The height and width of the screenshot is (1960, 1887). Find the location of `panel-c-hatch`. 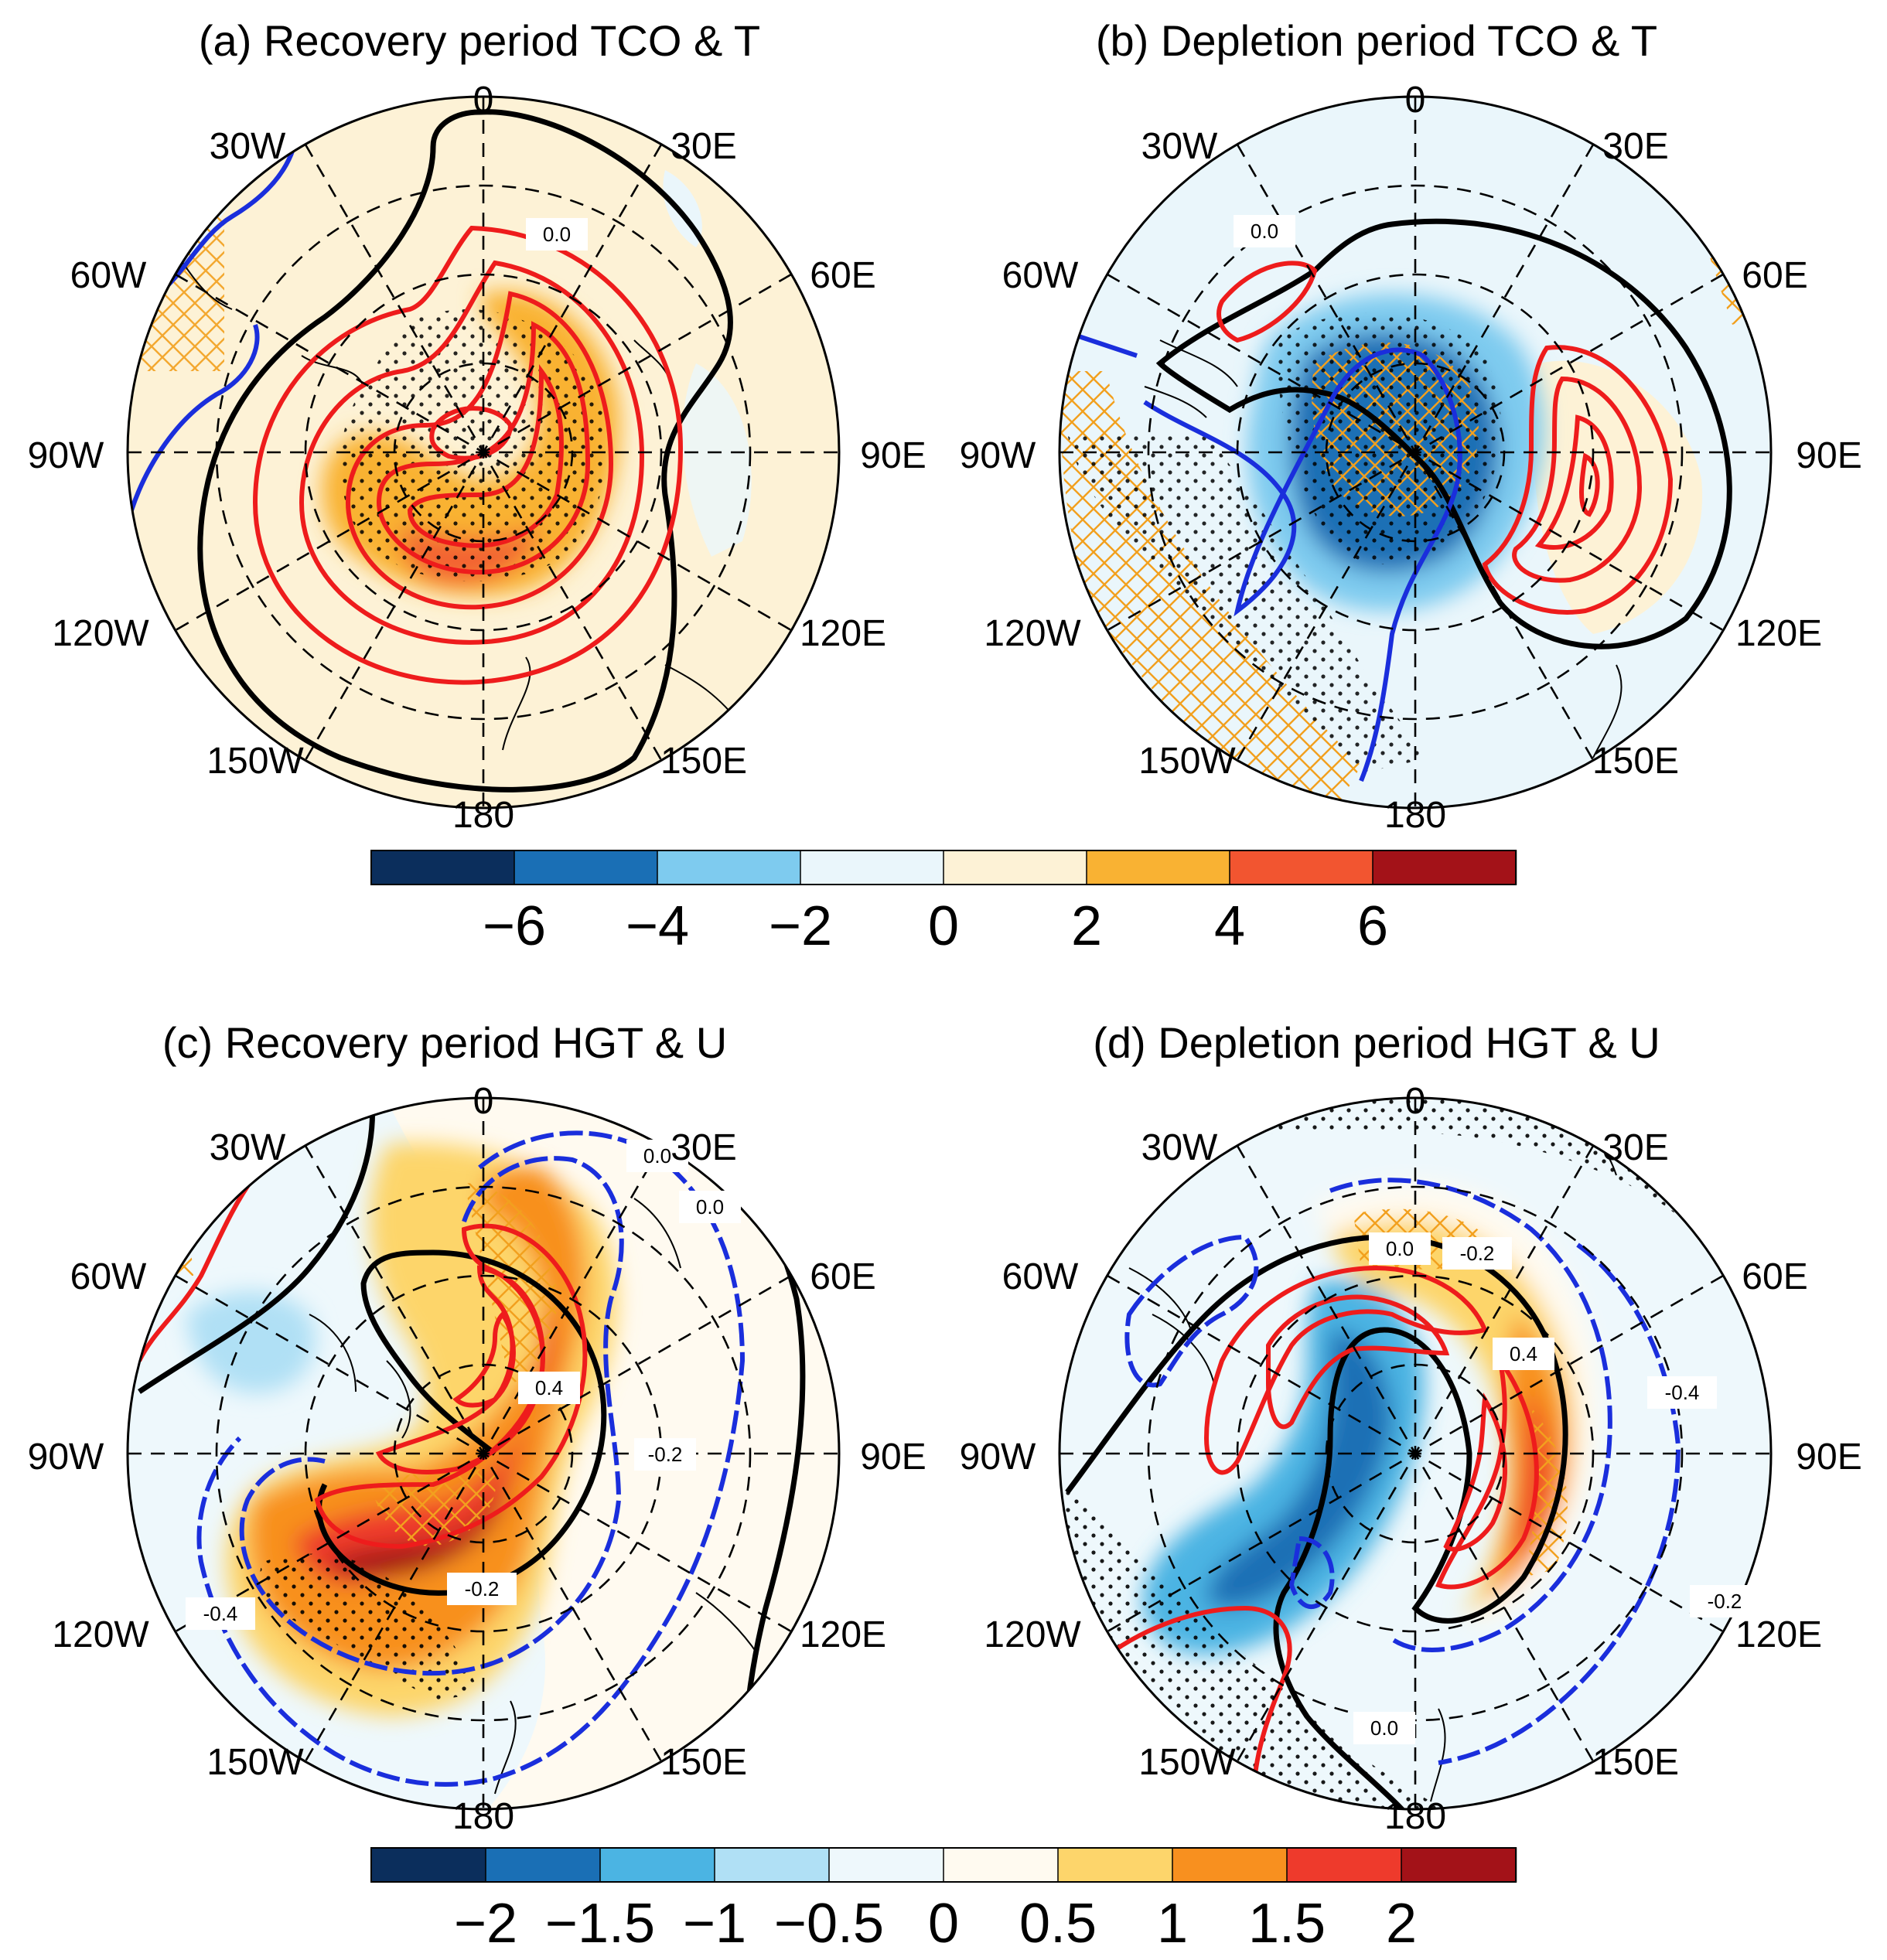

panel-c-hatch is located at coordinates (360, 1364).